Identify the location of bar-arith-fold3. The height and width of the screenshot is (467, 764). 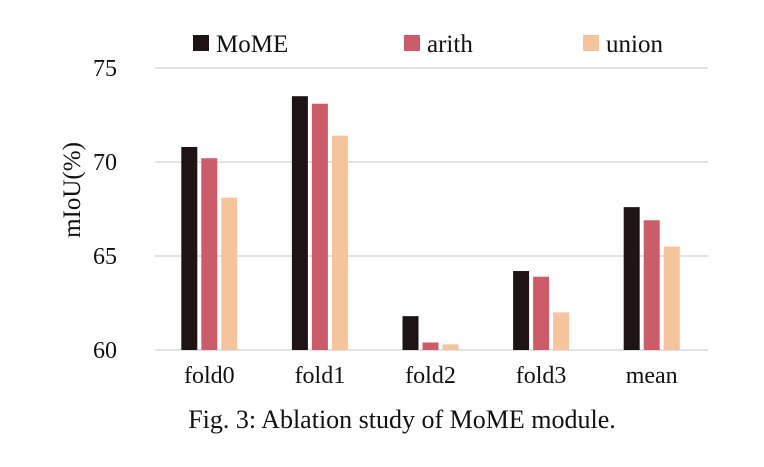
(541, 313).